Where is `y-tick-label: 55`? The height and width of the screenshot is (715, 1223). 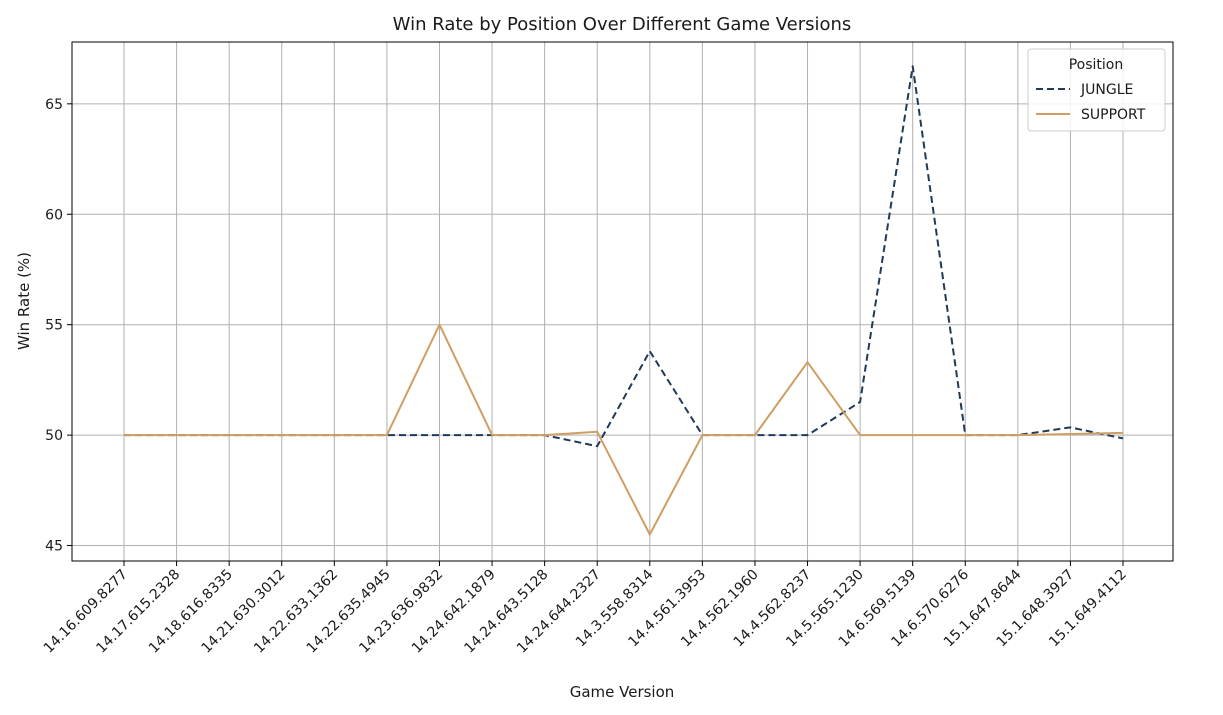
y-tick-label: 55 is located at coordinates (54, 326).